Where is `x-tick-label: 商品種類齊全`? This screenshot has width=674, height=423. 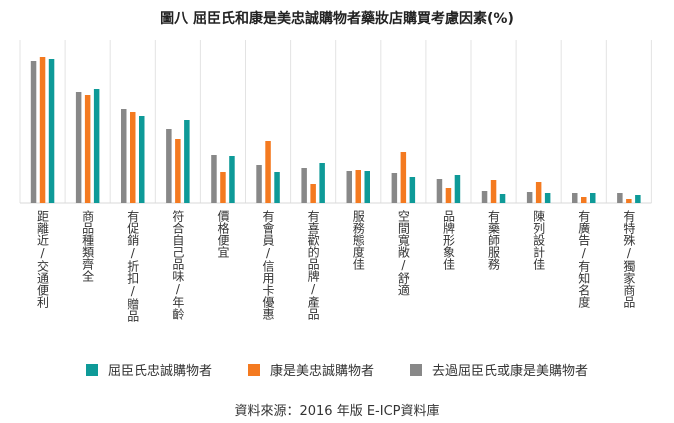
x-tick-label: 商品種類齊全 is located at coordinates (87, 246).